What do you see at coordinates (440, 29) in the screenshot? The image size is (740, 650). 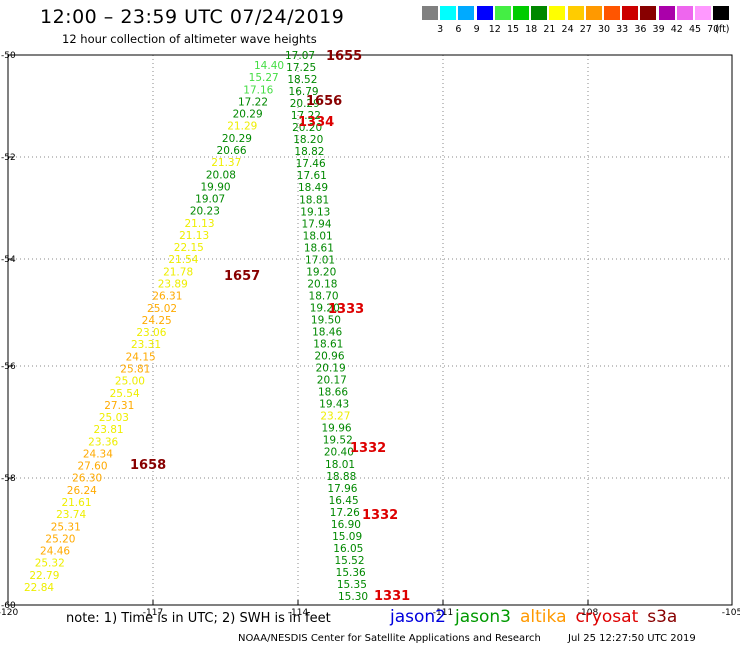 I see `legend-label: 3` at bounding box center [440, 29].